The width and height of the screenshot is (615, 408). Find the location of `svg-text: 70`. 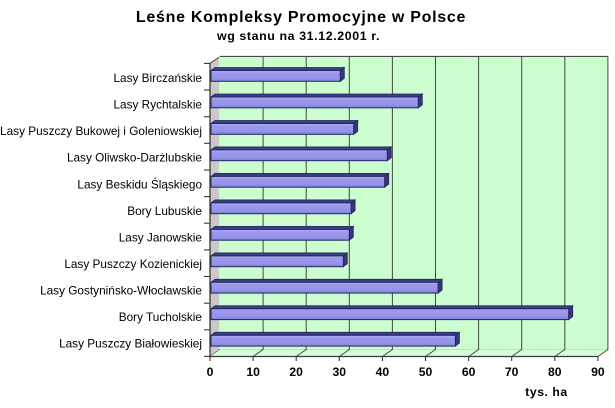

svg-text: 70 is located at coordinates (512, 372).